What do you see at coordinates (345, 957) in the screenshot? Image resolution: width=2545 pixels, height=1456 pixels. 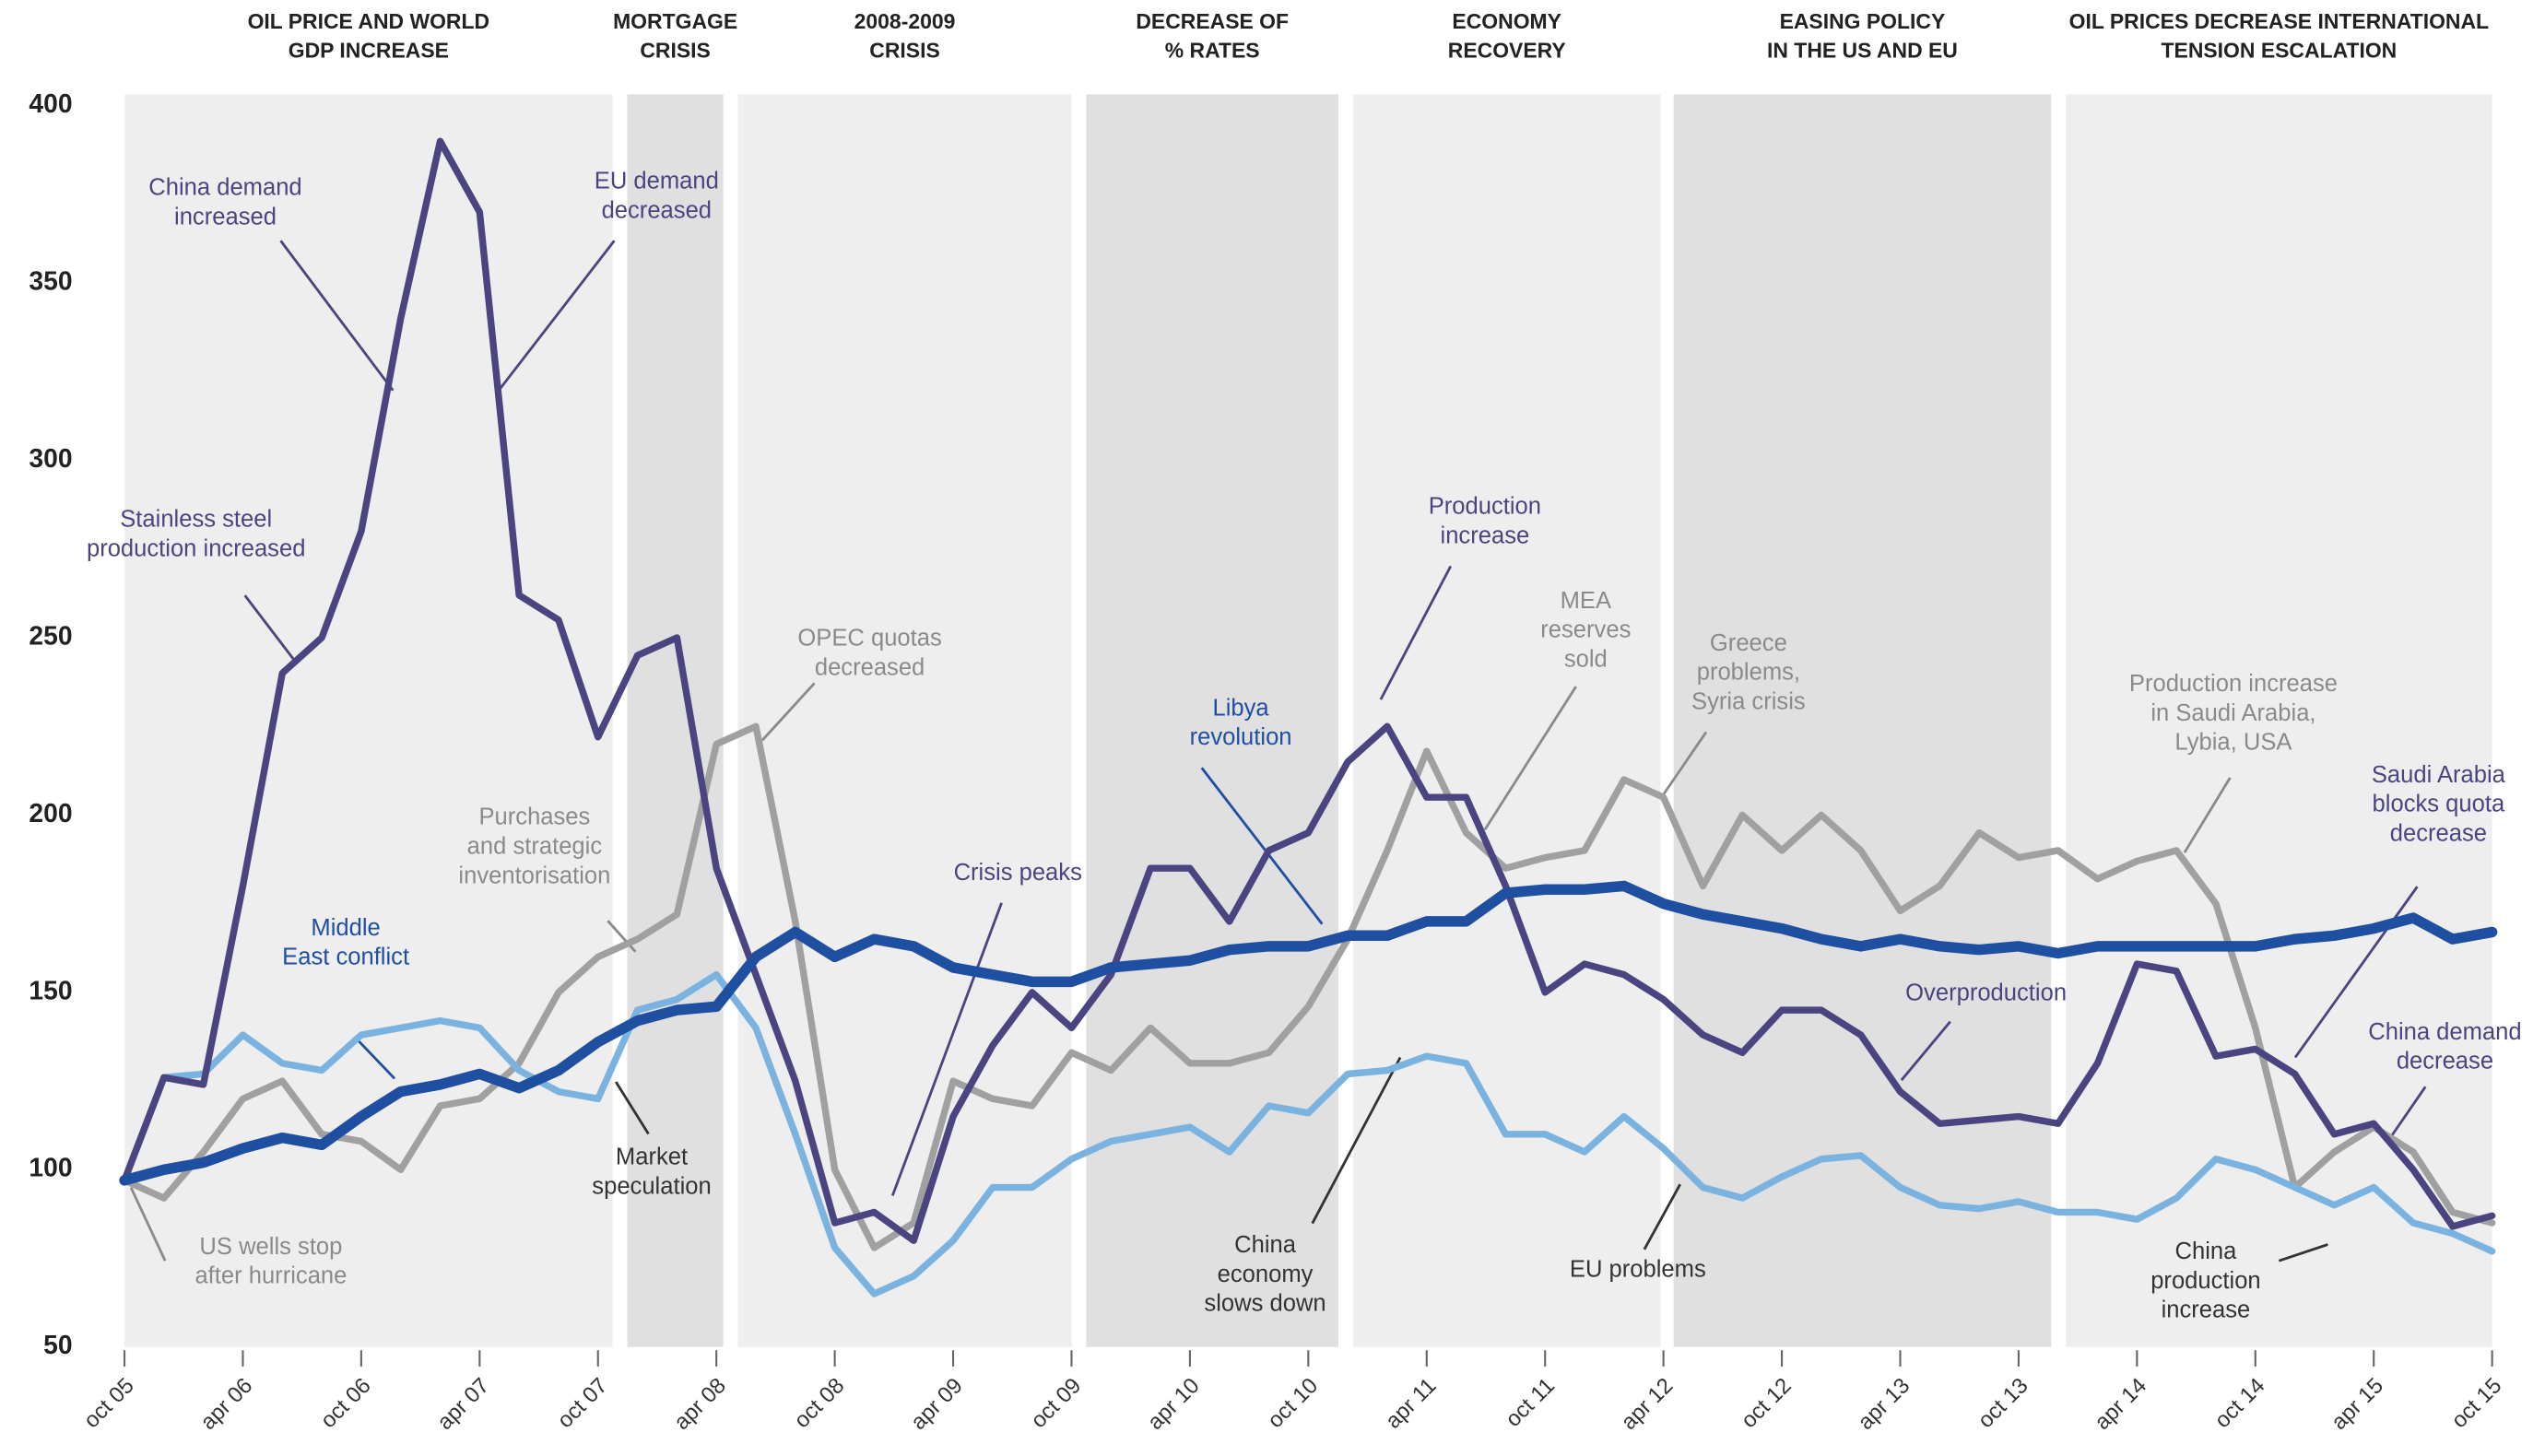 I see `annotation: East conflict` at bounding box center [345, 957].